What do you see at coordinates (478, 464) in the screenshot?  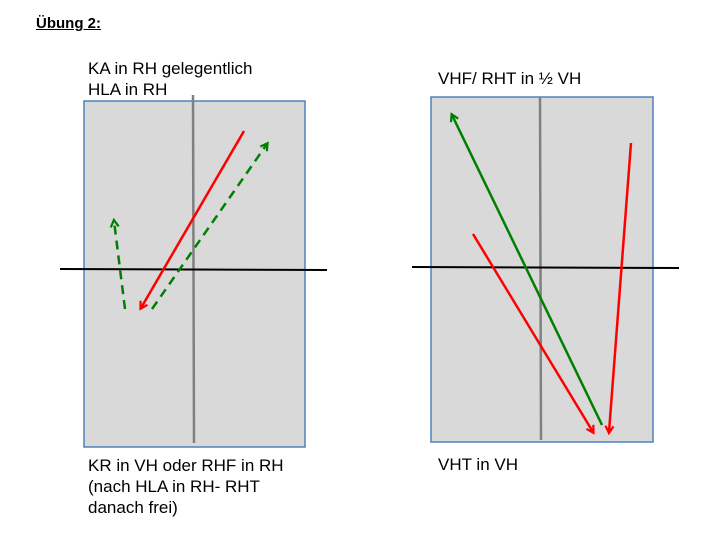 I see `right-bottom-label: VHT in VH` at bounding box center [478, 464].